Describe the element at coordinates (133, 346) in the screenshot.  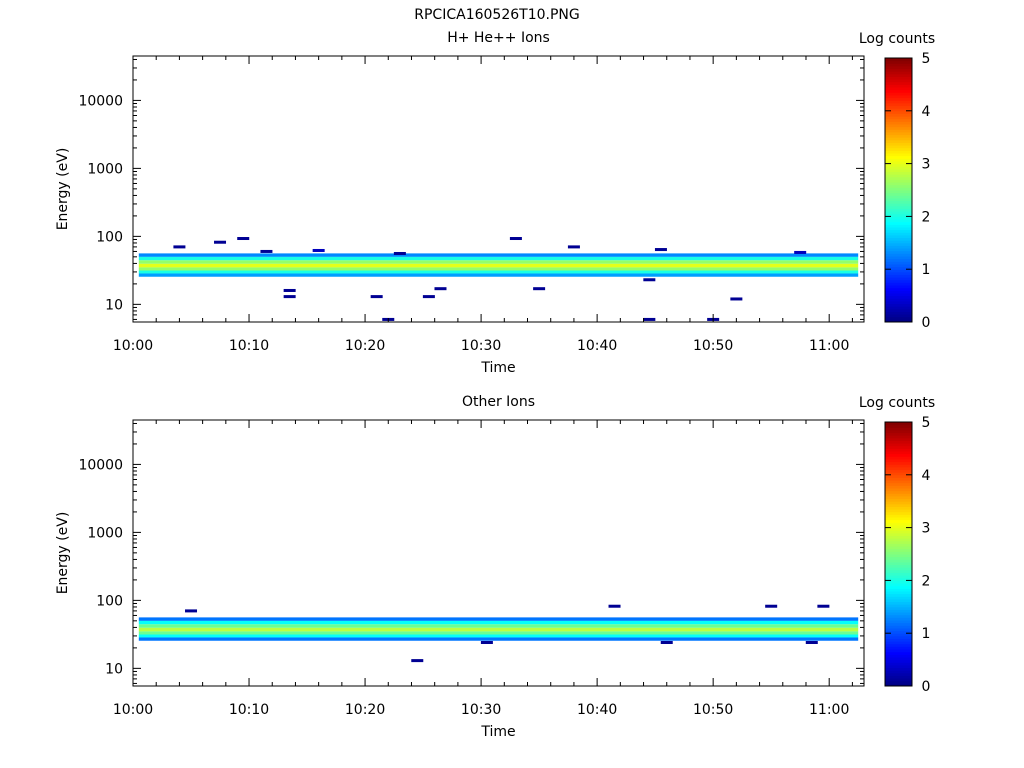
I see `x-tick-label: 10:00` at that location.